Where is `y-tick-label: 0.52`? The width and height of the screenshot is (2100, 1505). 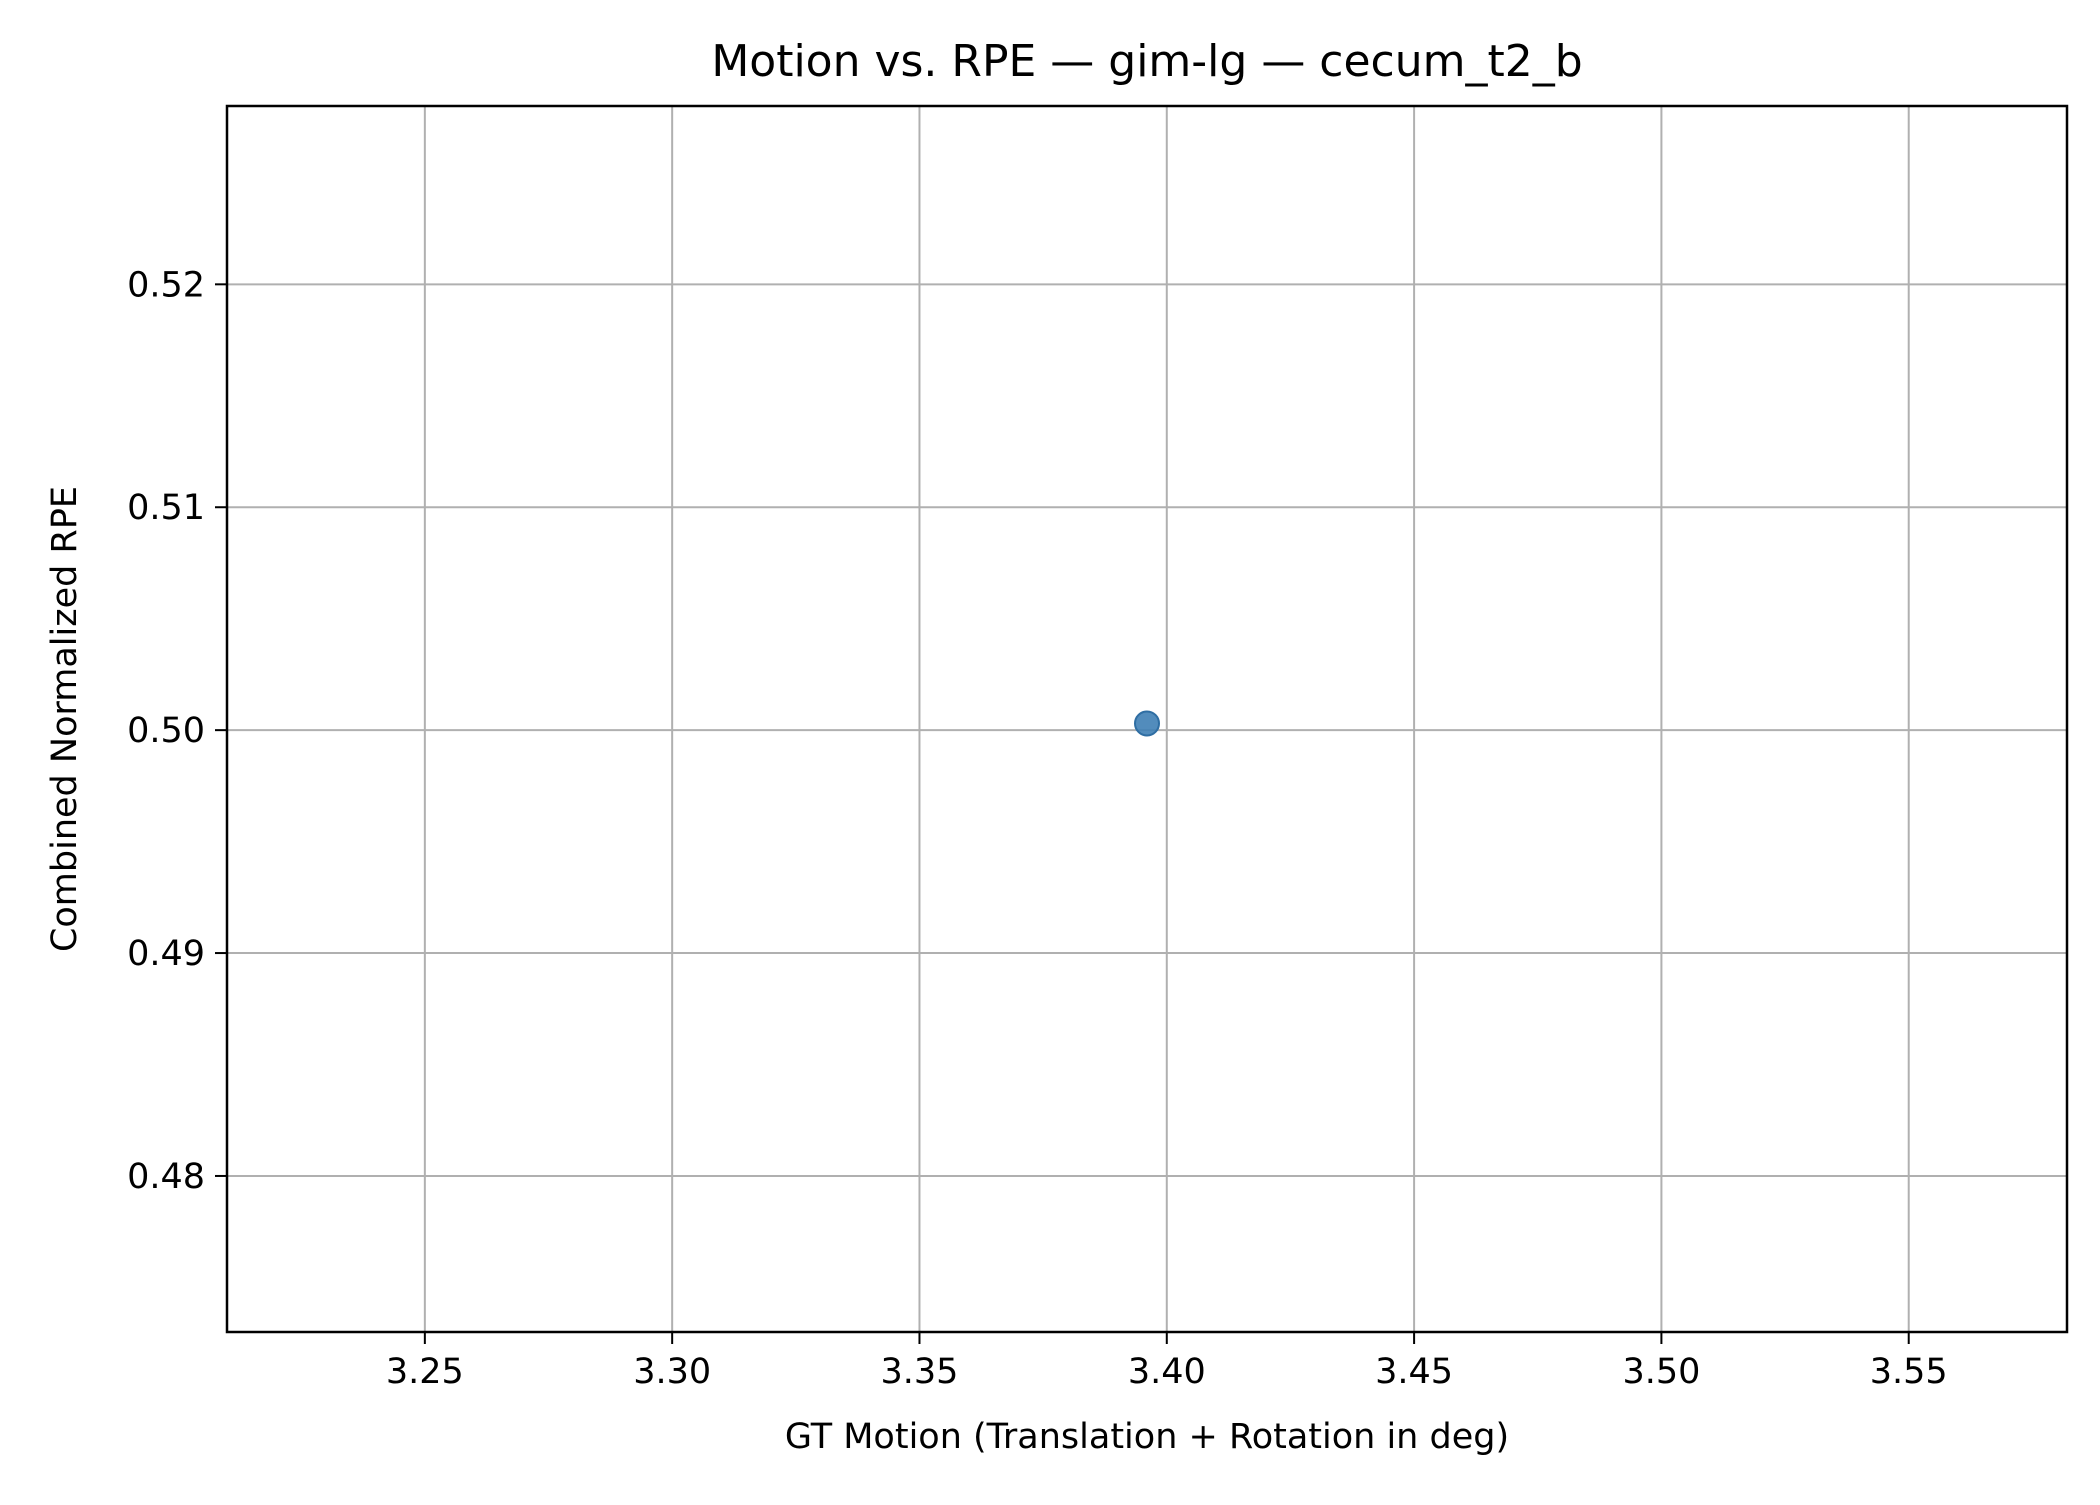
y-tick-label: 0.52 is located at coordinates (166, 285).